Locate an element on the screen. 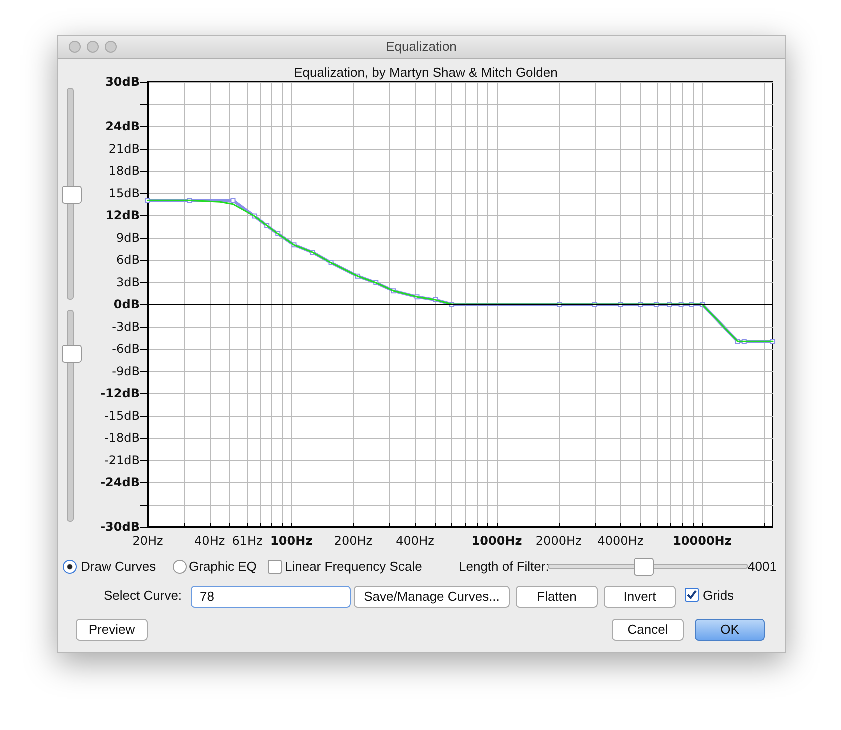 The height and width of the screenshot is (730, 841). x-tick-label: 2000Hz is located at coordinates (559, 541).